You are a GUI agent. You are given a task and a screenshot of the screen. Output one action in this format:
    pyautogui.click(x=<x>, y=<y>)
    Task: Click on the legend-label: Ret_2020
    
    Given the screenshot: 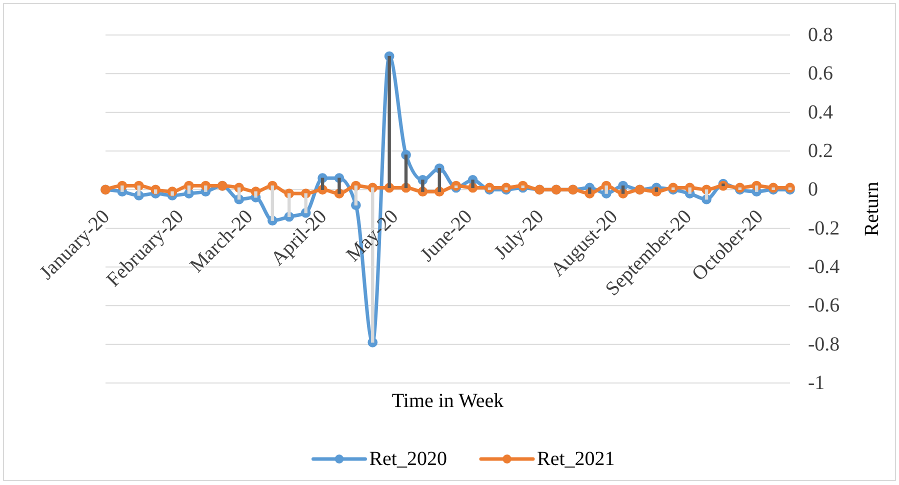 What is the action you would take?
    pyautogui.click(x=408, y=459)
    